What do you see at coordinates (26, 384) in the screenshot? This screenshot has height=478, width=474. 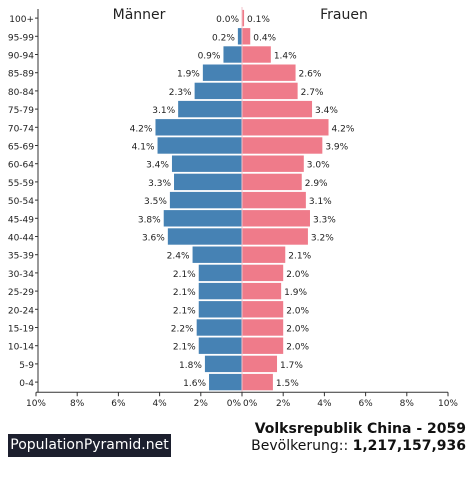 I see `age-group-label: 0-4` at bounding box center [26, 384].